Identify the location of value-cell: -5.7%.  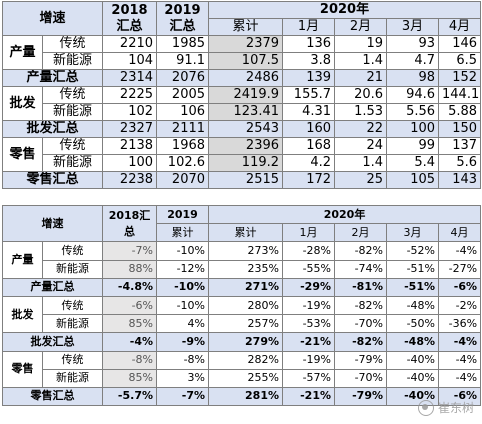
(129, 396).